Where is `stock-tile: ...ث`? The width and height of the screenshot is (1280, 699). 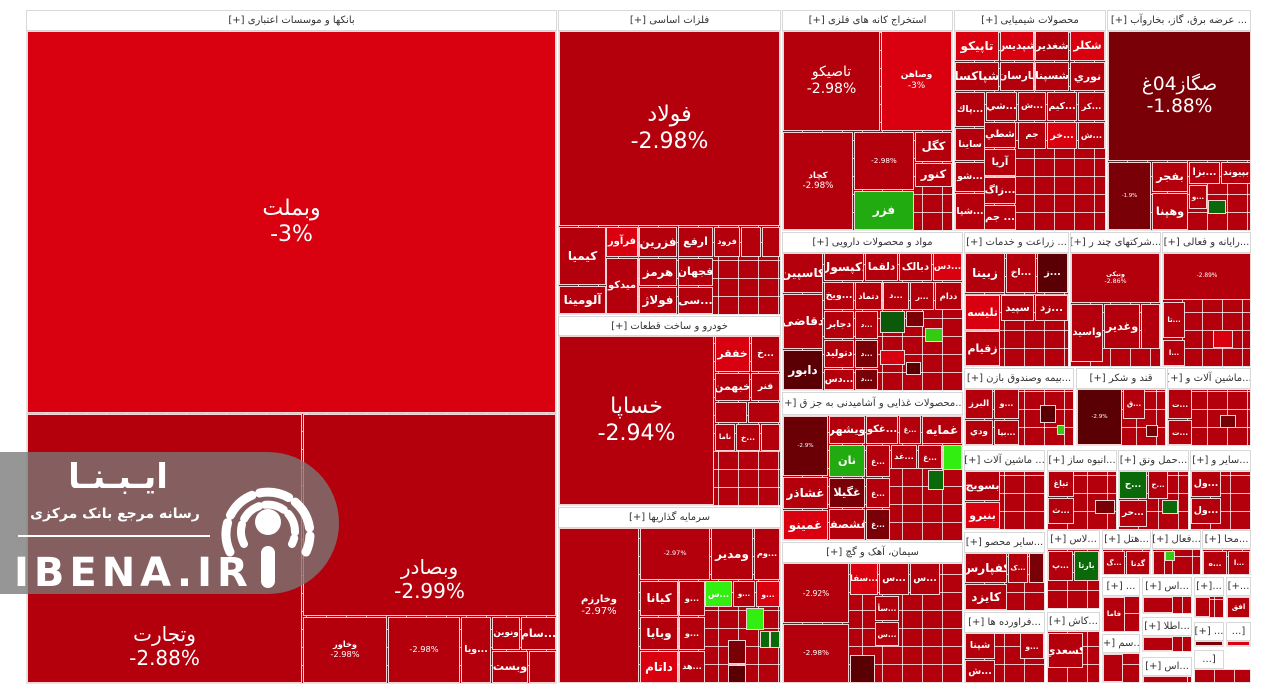 stock-tile: ...ث is located at coordinates (1061, 511).